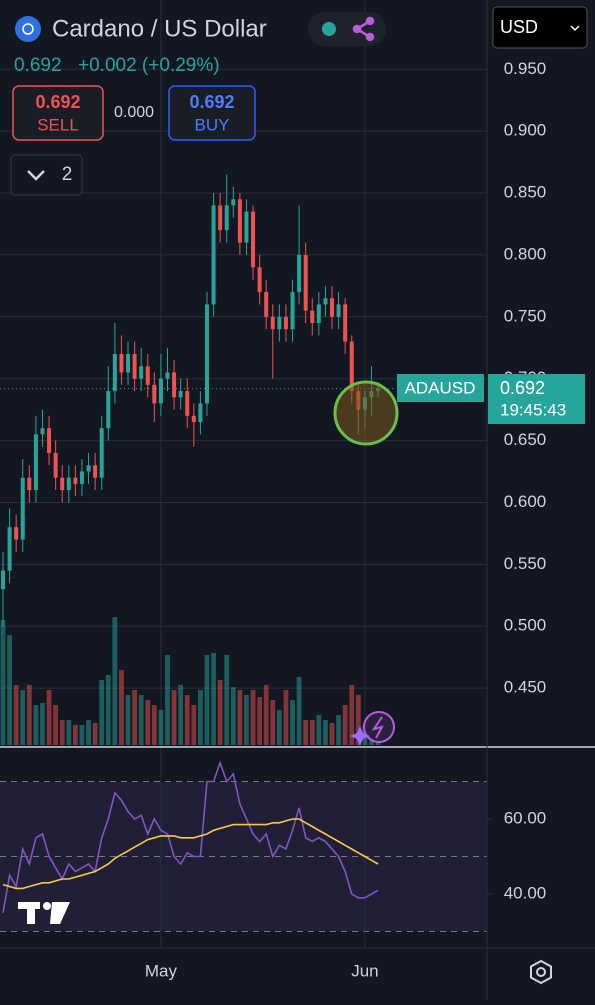  I want to click on symbol-tag-text: ADAUSD, so click(440, 387).